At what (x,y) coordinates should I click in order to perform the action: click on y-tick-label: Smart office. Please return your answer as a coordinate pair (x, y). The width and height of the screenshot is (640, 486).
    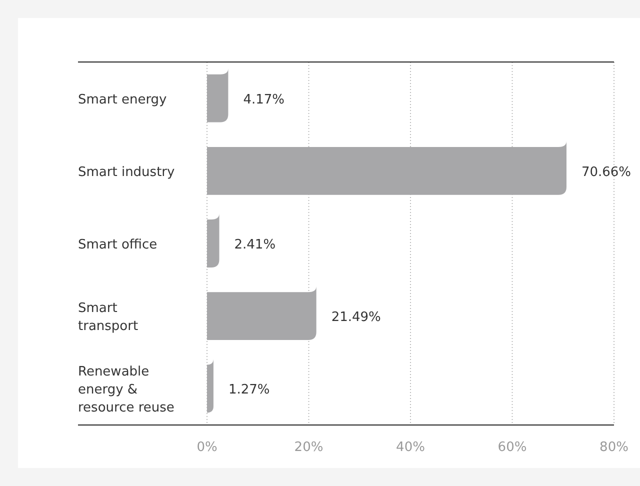
    Looking at the image, I should click on (118, 245).